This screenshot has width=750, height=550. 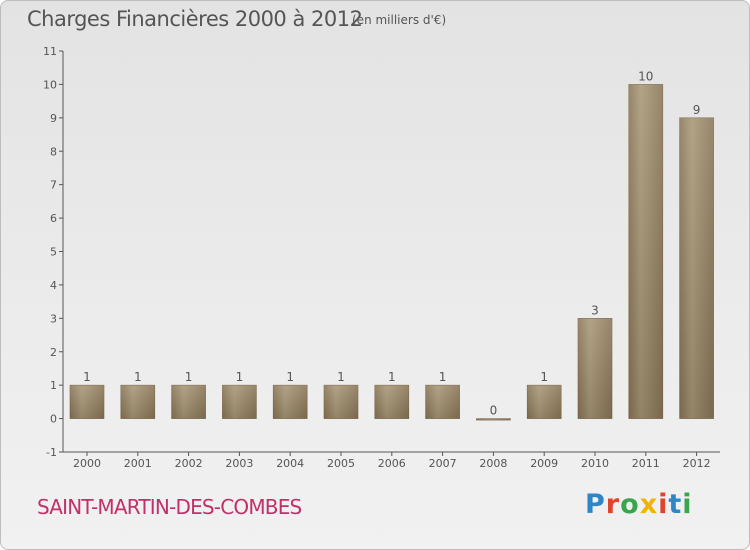 I want to click on value-label-2009: 1, so click(x=544, y=377).